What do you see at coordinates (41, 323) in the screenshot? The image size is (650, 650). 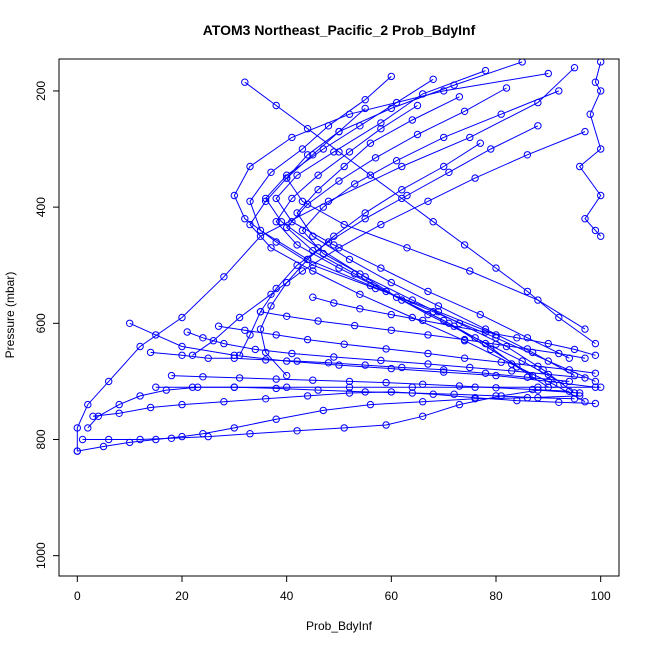 I see `y-tick-label: 600` at bounding box center [41, 323].